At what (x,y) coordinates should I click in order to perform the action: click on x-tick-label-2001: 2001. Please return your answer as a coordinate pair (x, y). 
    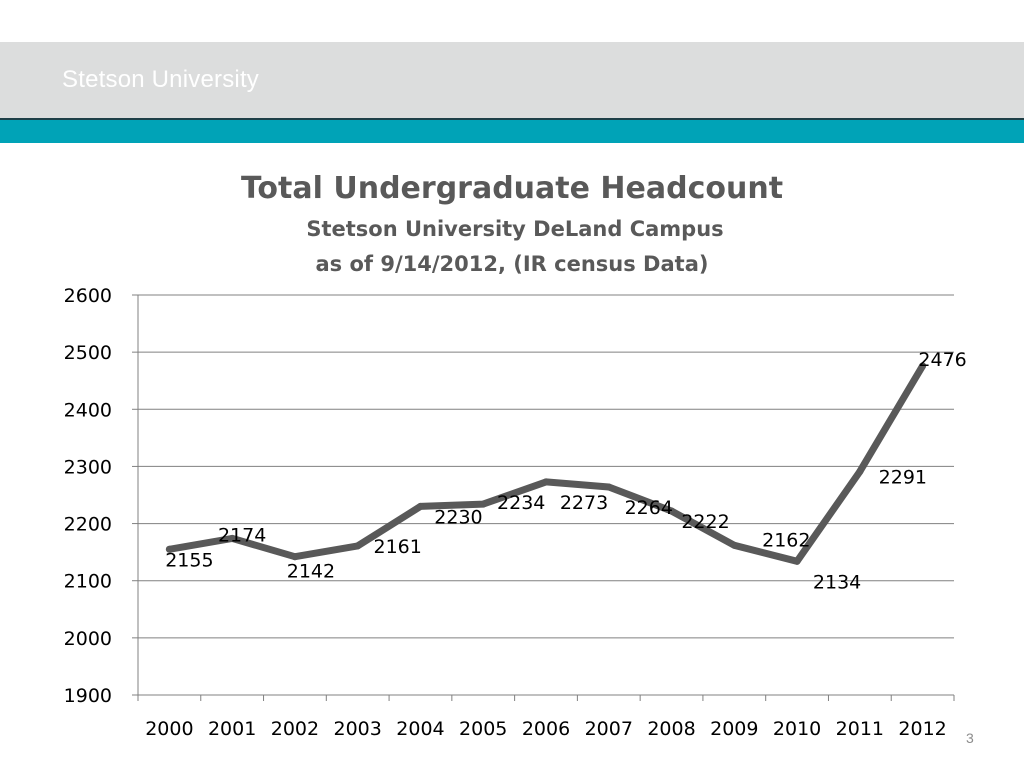
    Looking at the image, I should click on (232, 729).